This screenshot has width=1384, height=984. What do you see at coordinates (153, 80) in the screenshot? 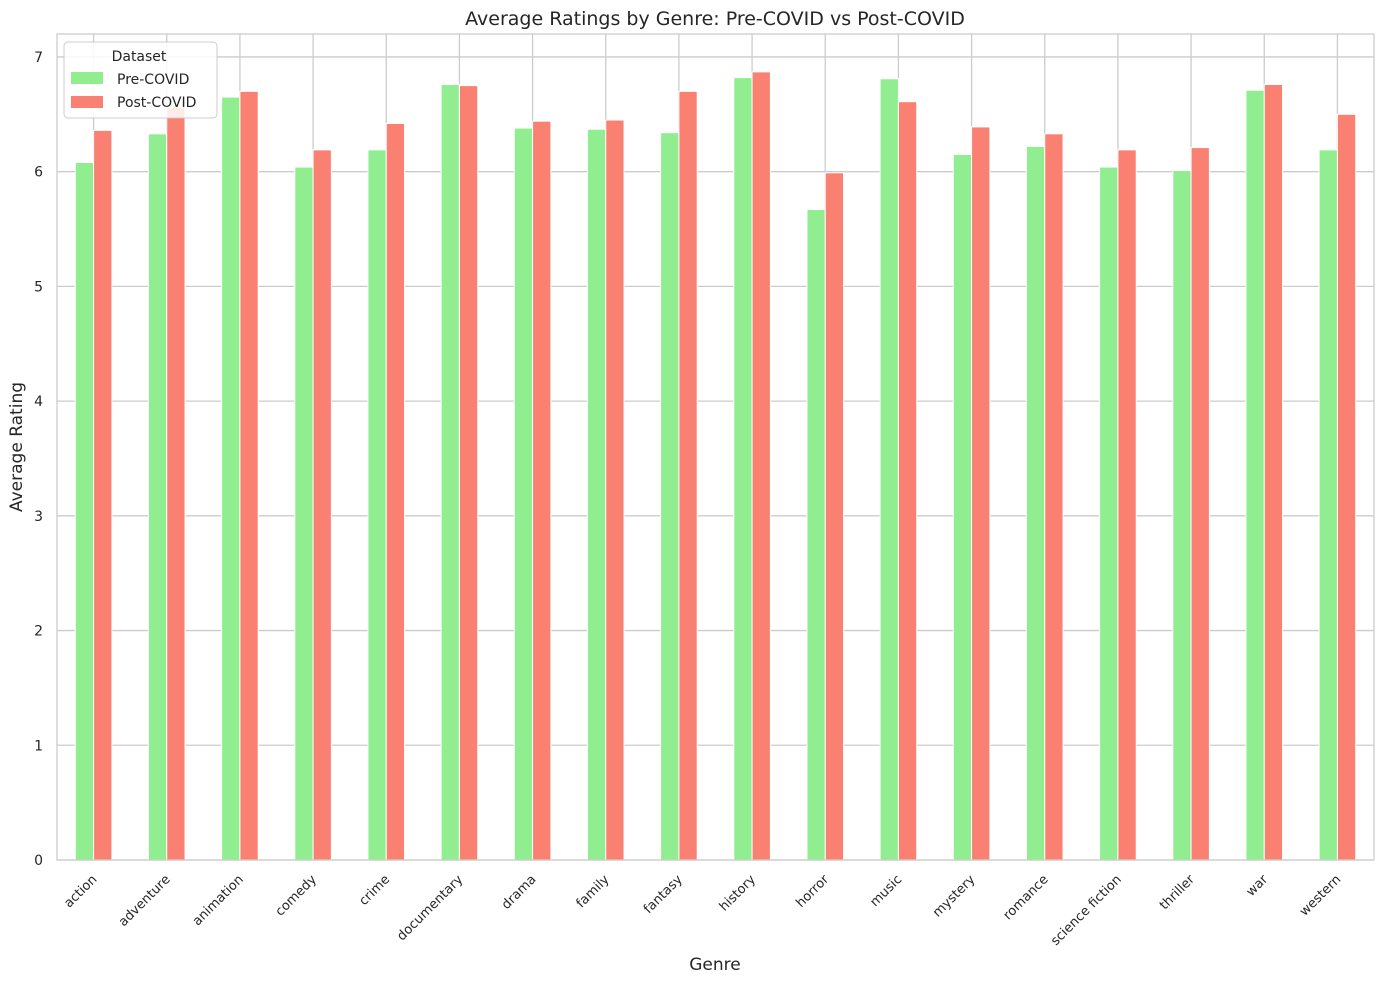
I see `legend-label-pre-covid: Pre-COVID` at bounding box center [153, 80].